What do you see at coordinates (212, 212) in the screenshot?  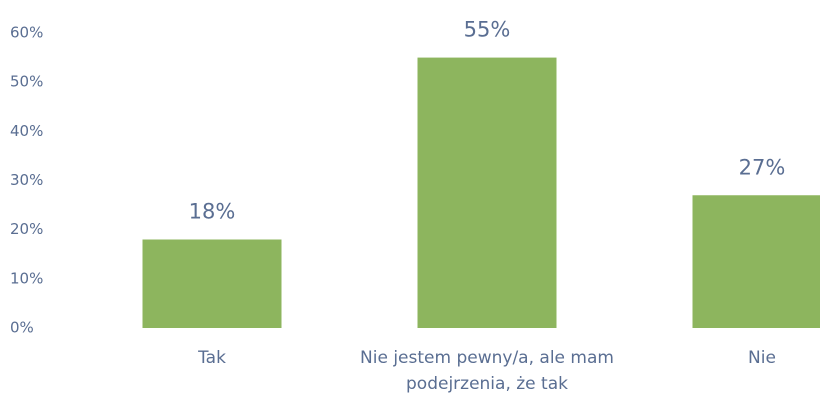 I see `data-label: 18%` at bounding box center [212, 212].